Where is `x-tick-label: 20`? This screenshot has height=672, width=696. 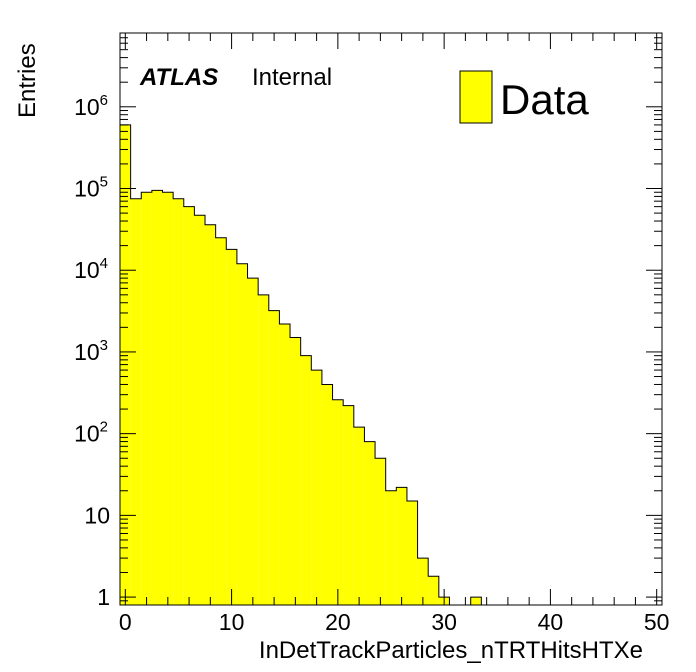 x-tick-label: 20 is located at coordinates (338, 622).